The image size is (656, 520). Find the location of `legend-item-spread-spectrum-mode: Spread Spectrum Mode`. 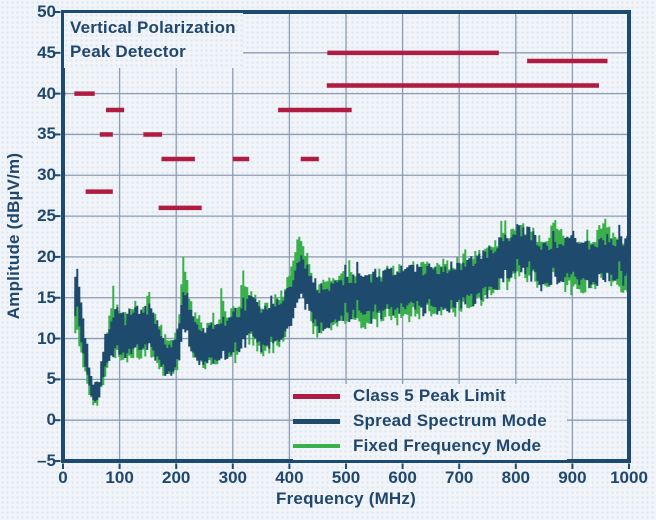

legend-item-spread-spectrum-mode: Spread Spectrum Mode is located at coordinates (430, 421).